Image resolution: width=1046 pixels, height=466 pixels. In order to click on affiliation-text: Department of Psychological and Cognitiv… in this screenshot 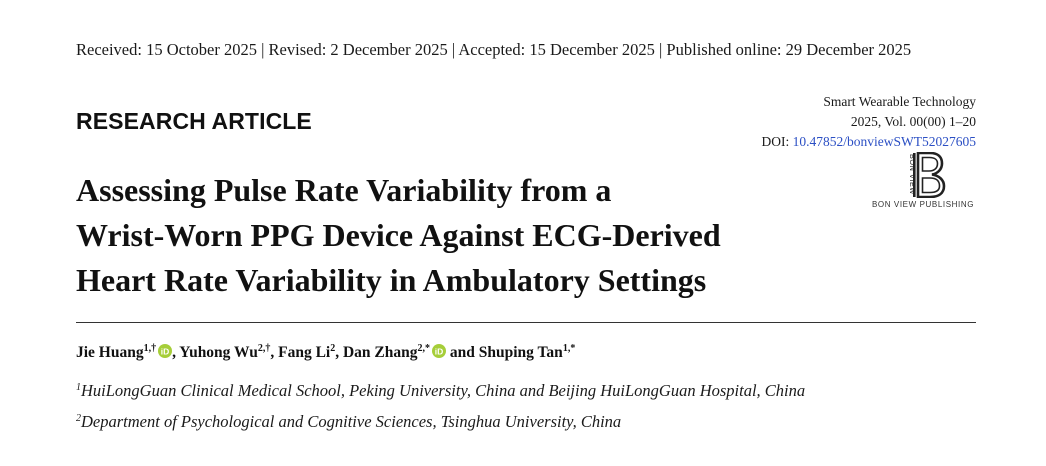, I will do `click(351, 421)`.